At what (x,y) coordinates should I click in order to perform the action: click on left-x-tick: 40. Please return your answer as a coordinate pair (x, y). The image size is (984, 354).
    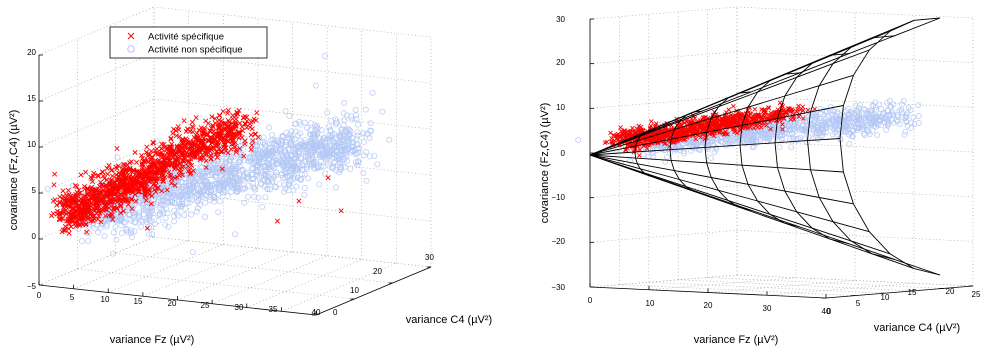
    Looking at the image, I should click on (316, 312).